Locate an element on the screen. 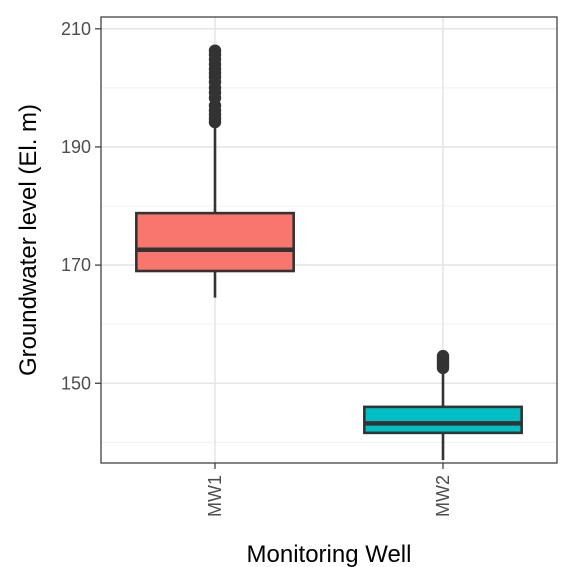 This screenshot has width=582, height=567. y-tick-label: 190 is located at coordinates (76, 147).